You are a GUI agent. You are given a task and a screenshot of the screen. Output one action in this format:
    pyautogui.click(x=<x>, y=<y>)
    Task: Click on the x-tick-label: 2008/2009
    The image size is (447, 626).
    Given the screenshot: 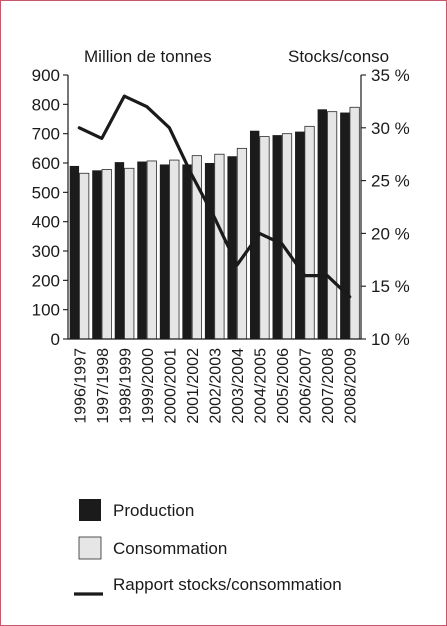 What is the action you would take?
    pyautogui.click(x=351, y=386)
    